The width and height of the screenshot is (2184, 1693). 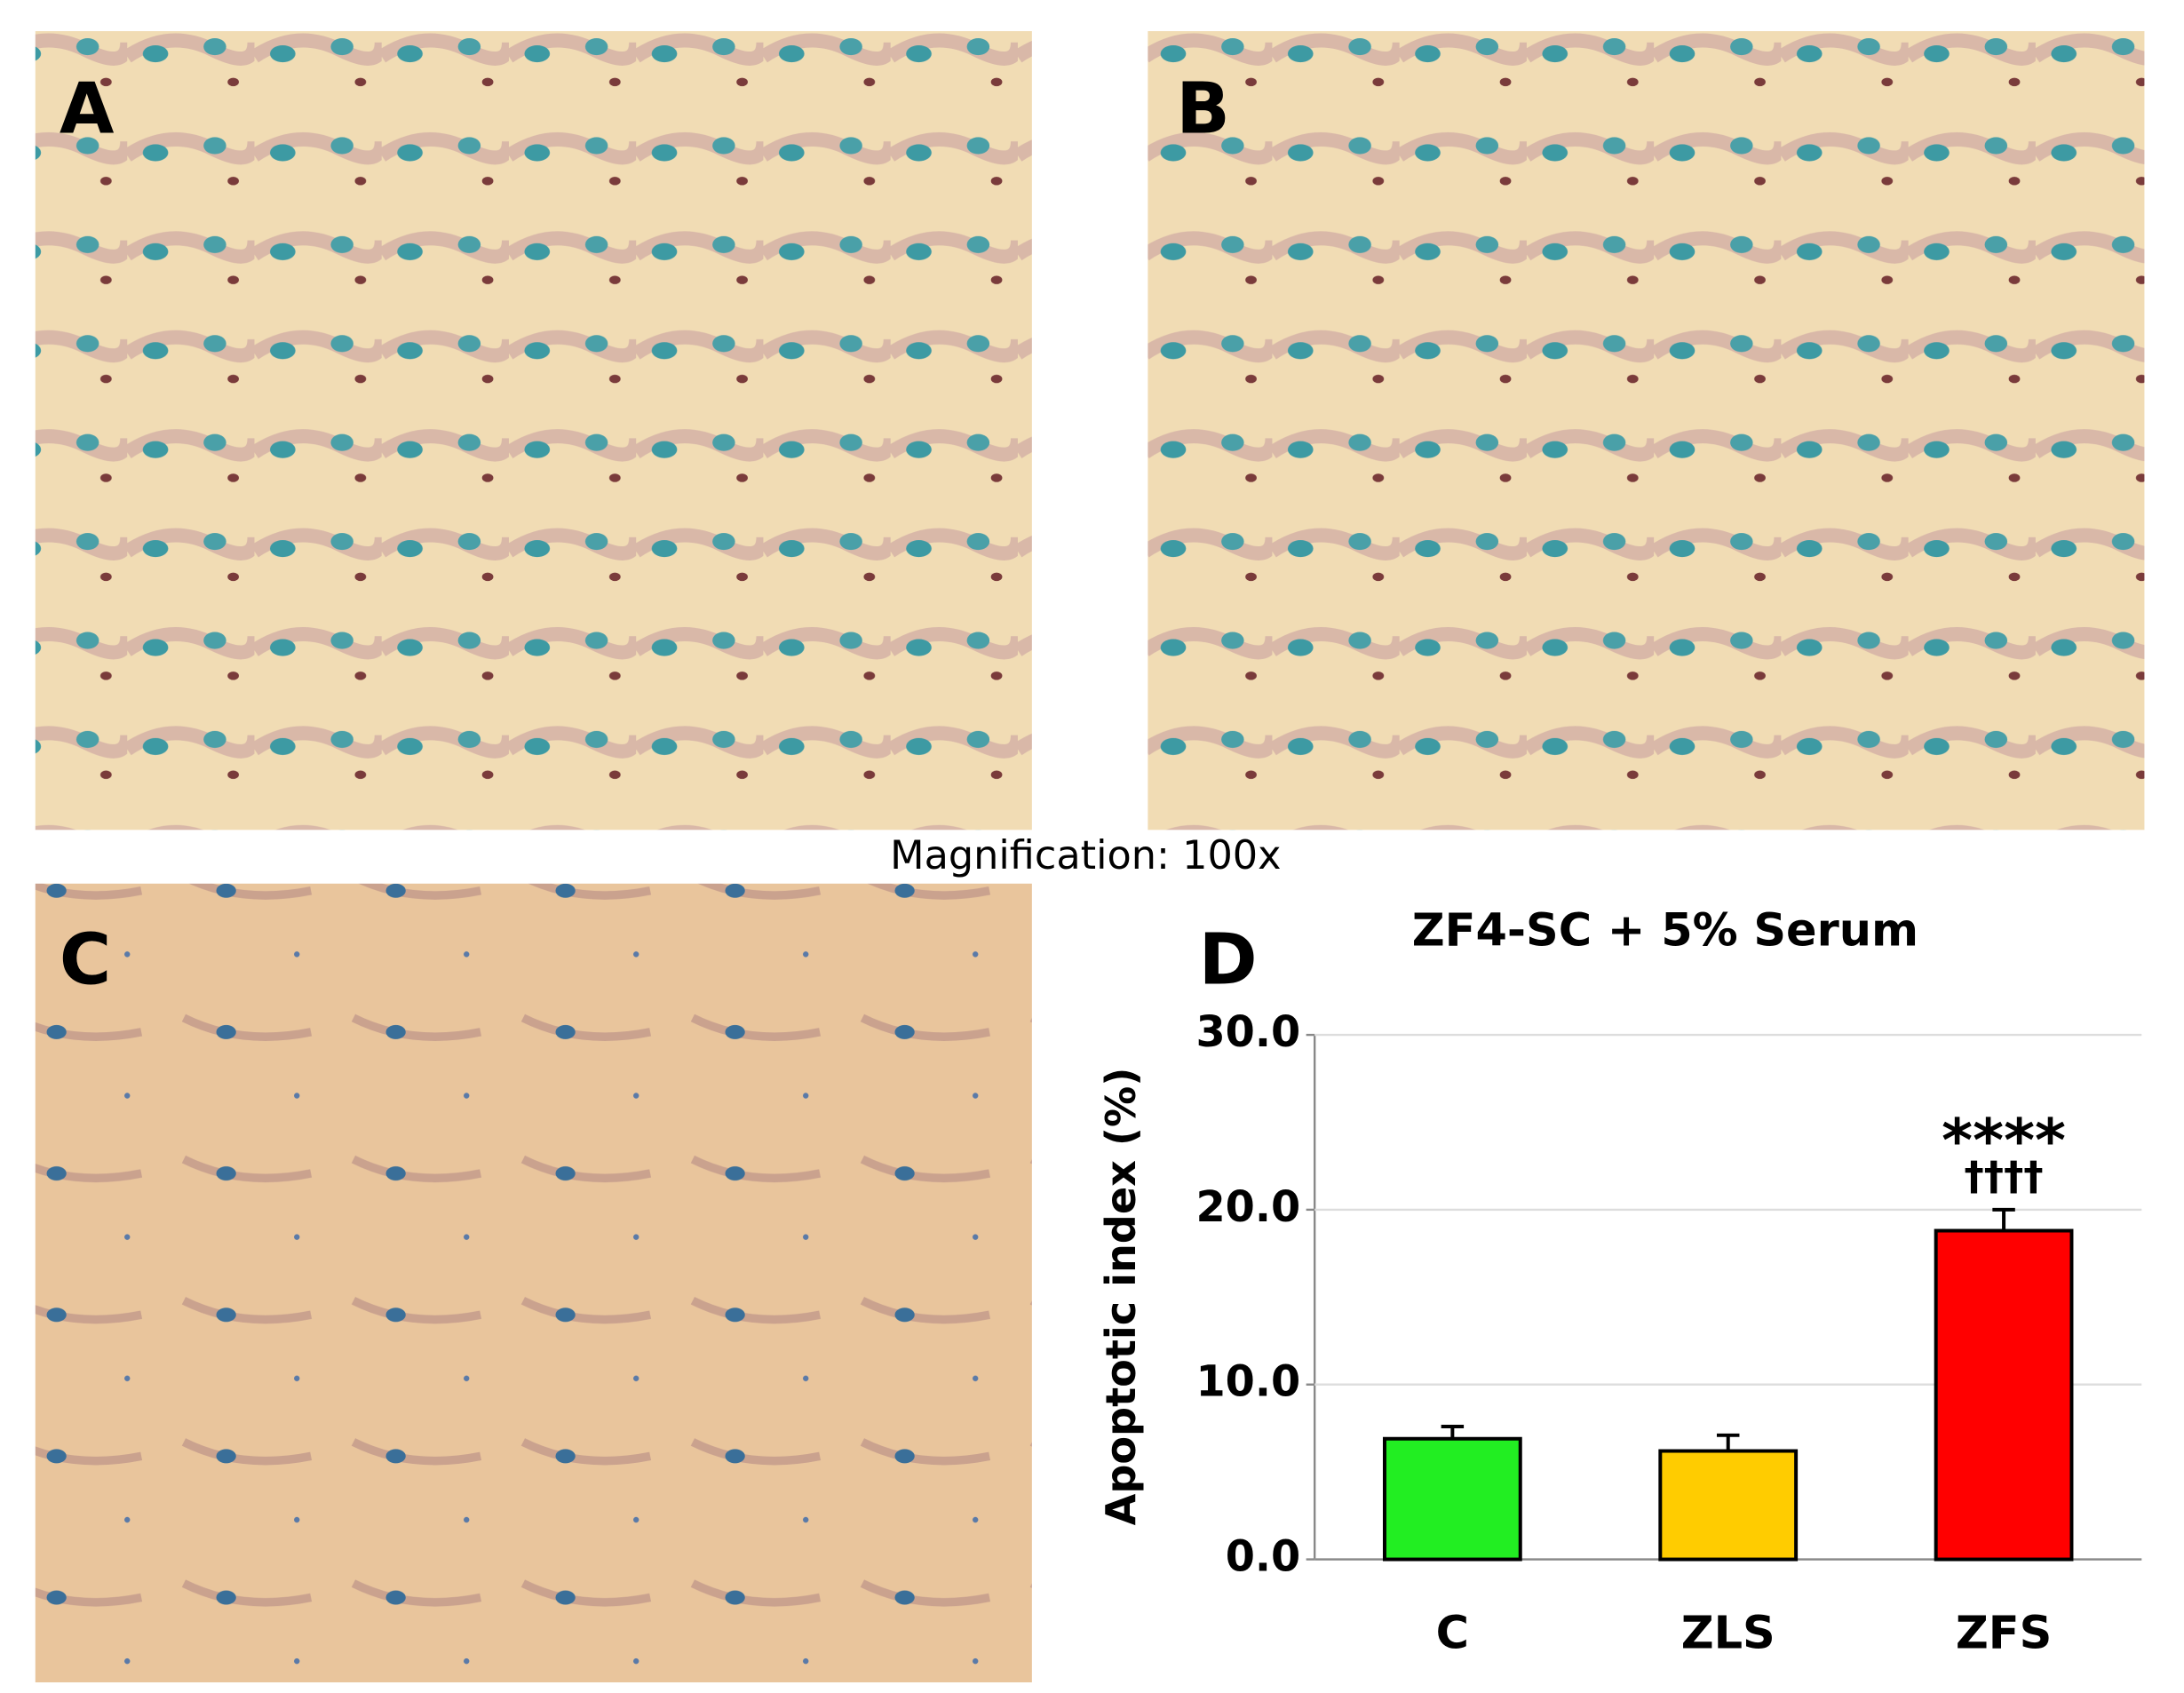 I want to click on magnification: Magnification: 100x, so click(x=1085, y=855).